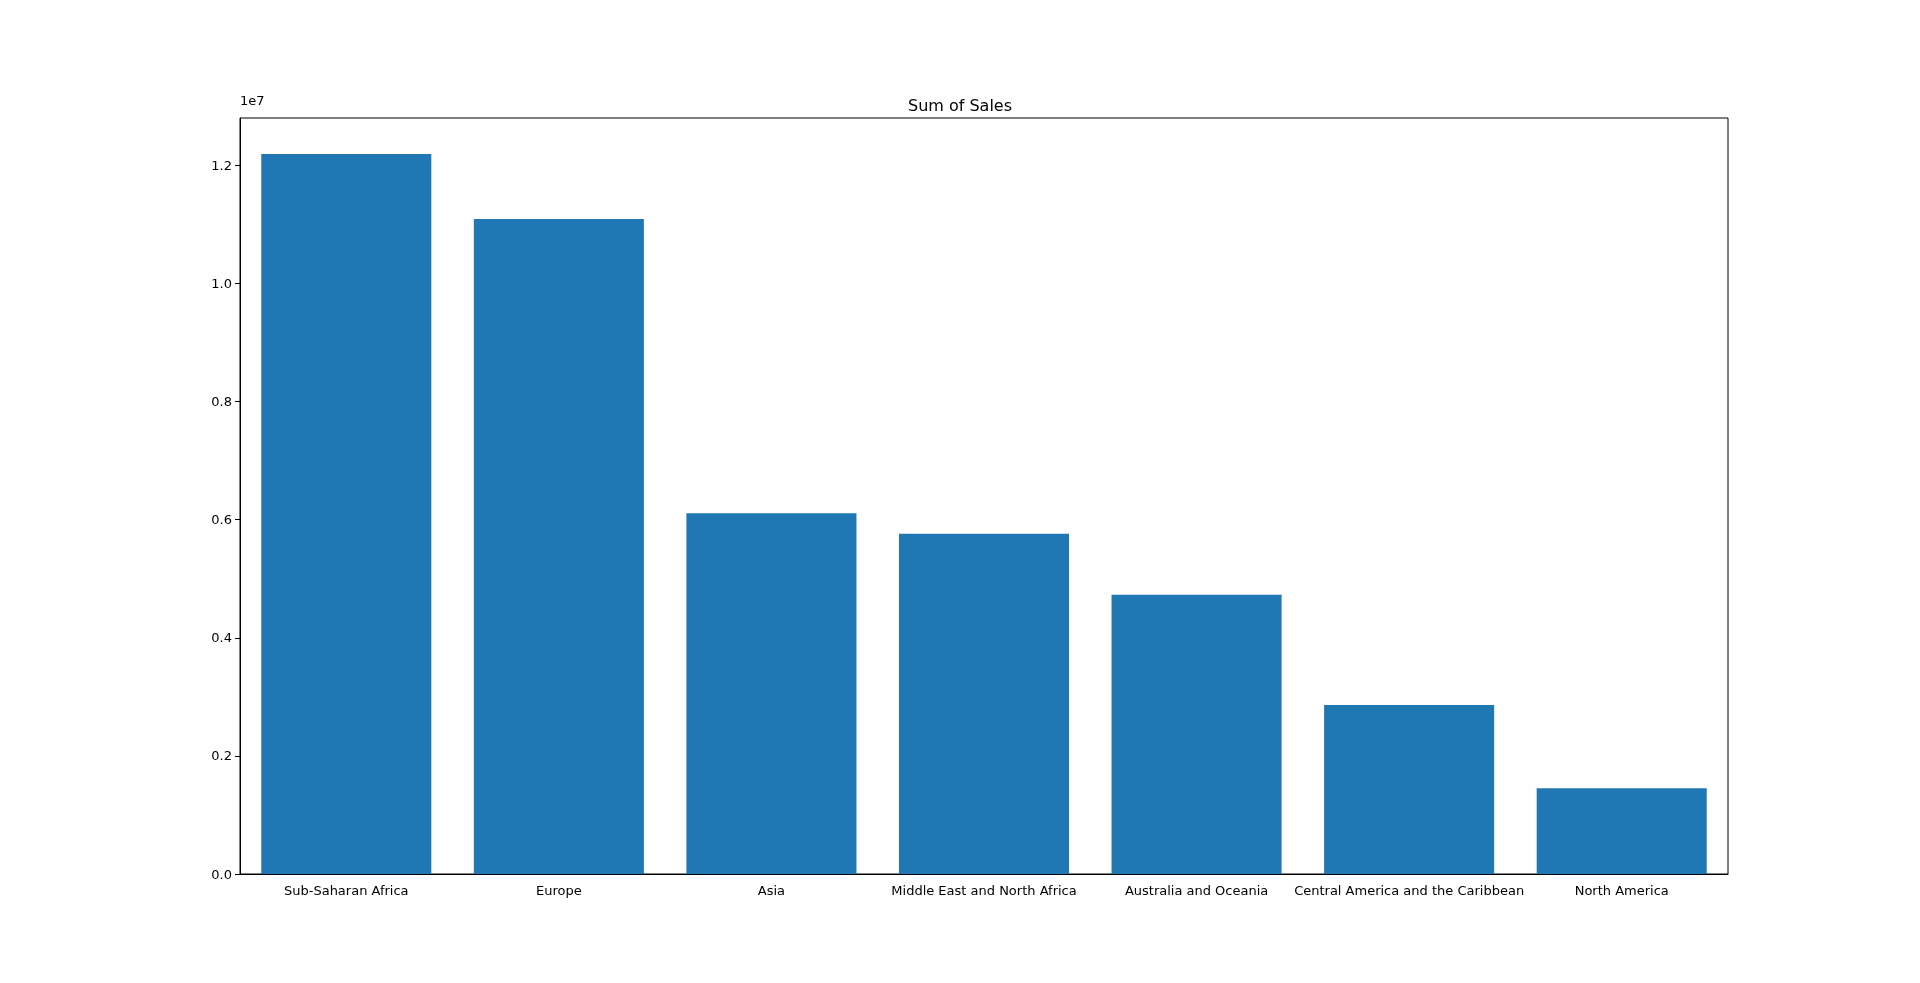 Image resolution: width=1920 pixels, height=983 pixels. Describe the element at coordinates (559, 890) in the screenshot. I see `x-tick-label: Europe` at that location.